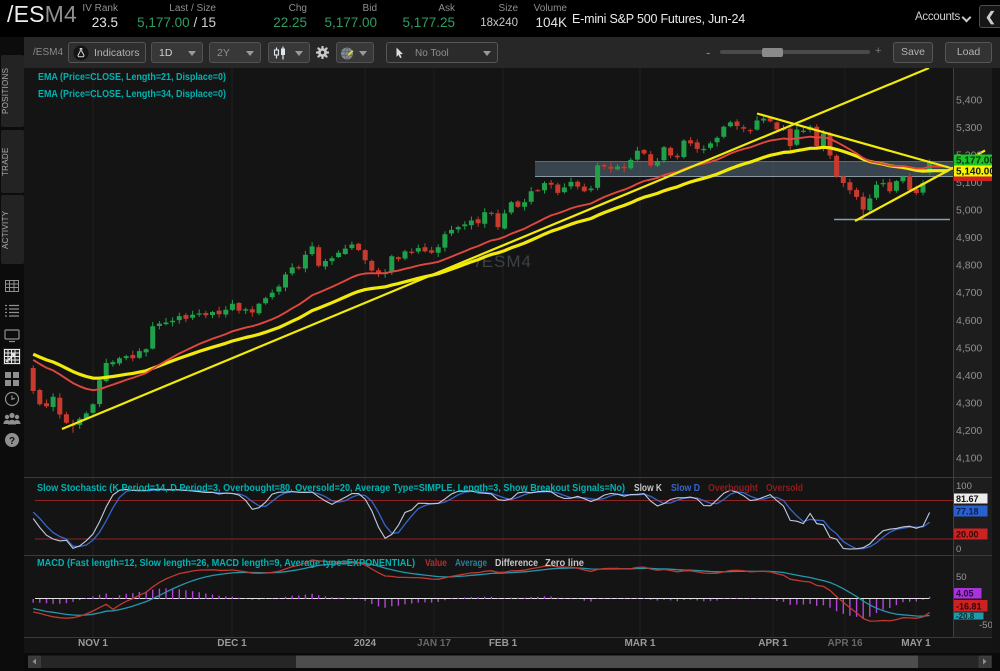  I want to click on svg-text: MAR 1, so click(640, 643).